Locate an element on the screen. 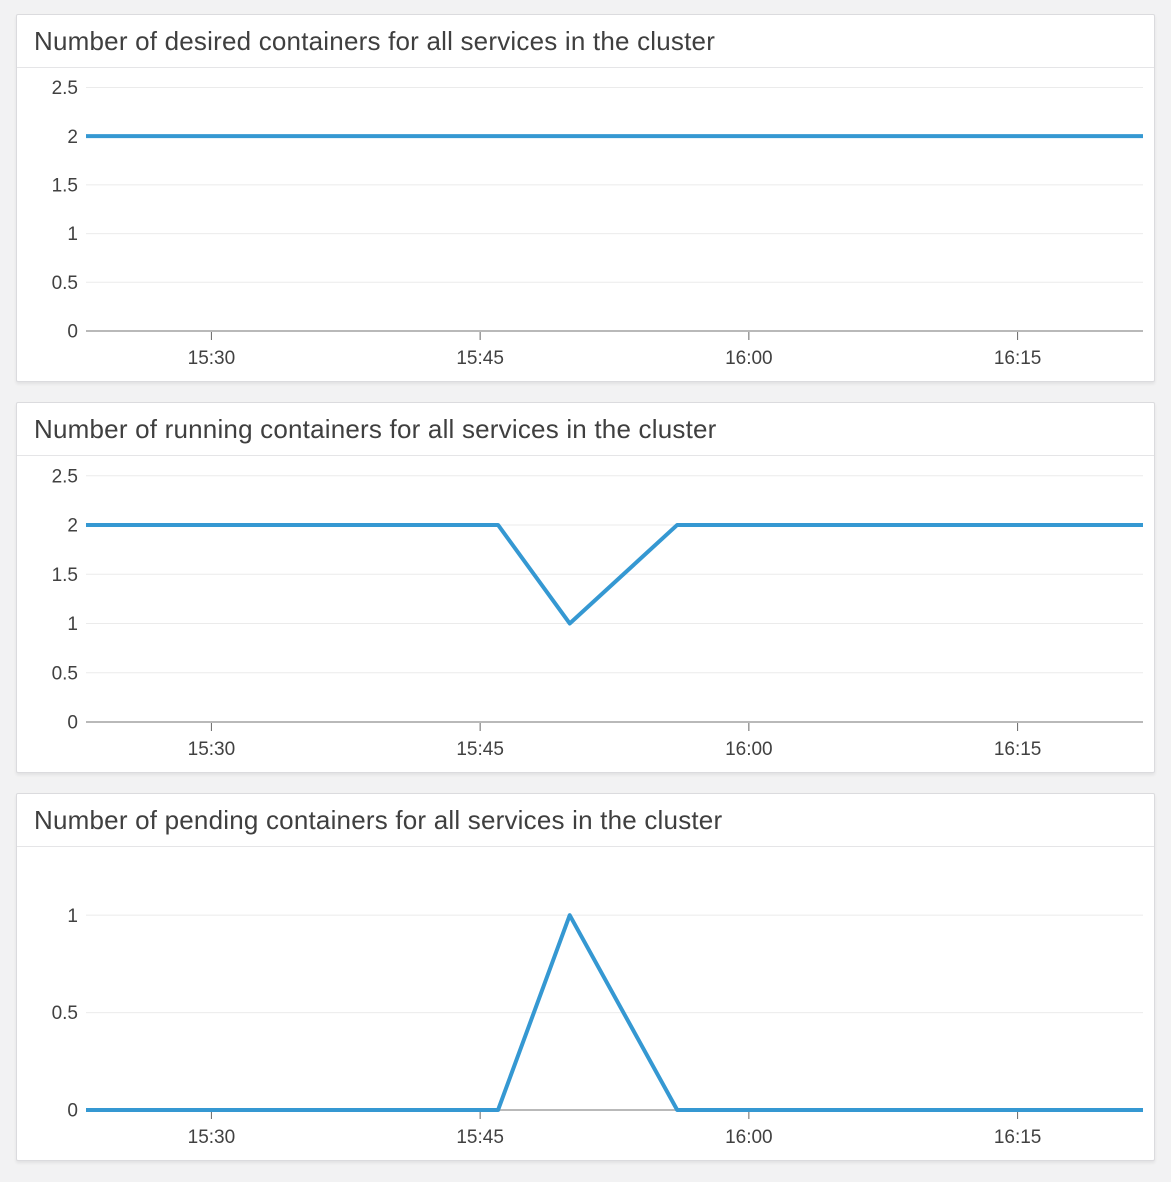  metric-line-series is located at coordinates (614, 574).